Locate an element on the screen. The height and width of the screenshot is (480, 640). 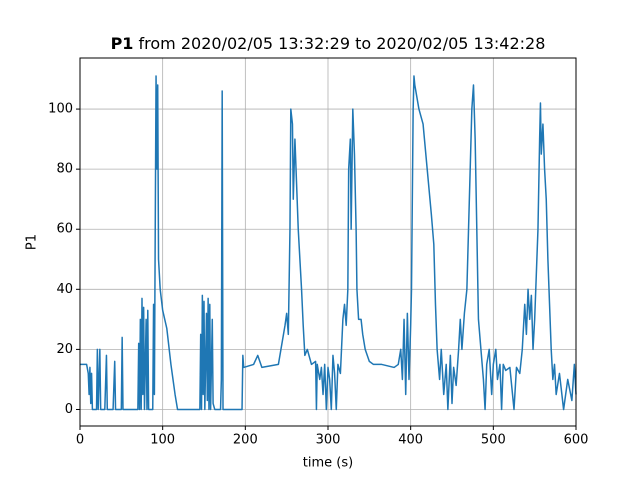
x-axis-label: time (s) is located at coordinates (328, 463).